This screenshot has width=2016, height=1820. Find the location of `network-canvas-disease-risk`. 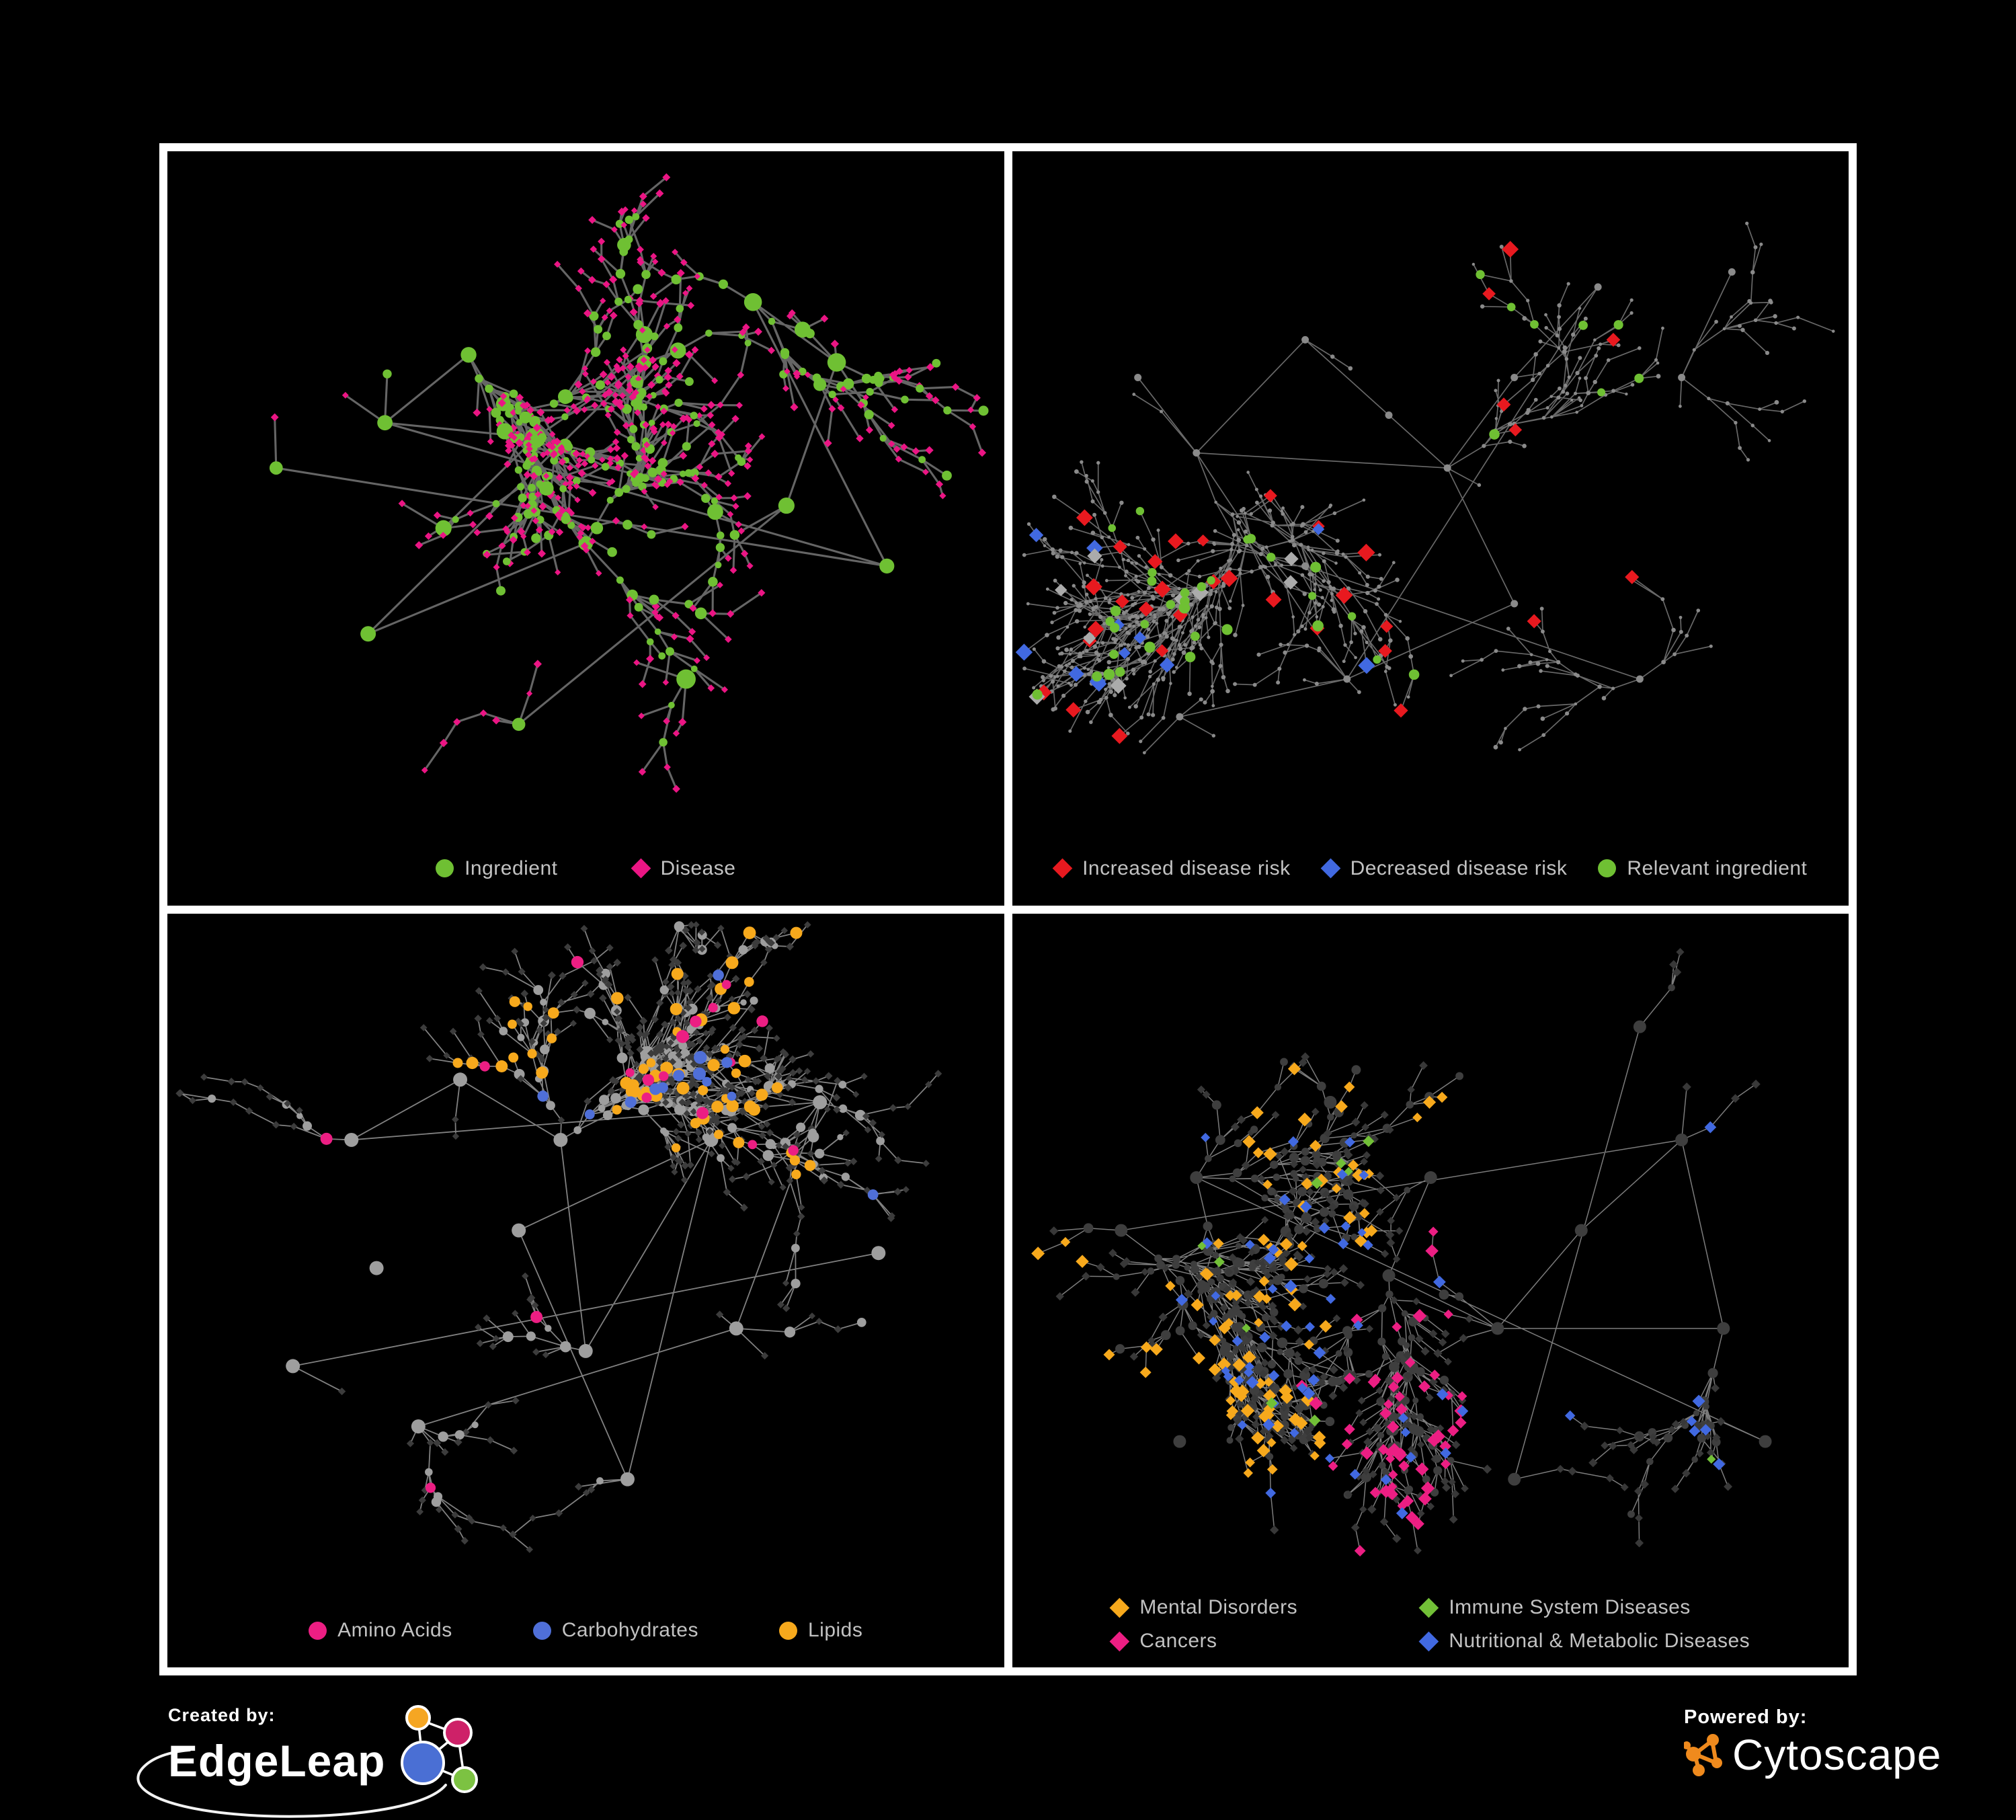

network-canvas-disease-risk is located at coordinates (1425, 488).